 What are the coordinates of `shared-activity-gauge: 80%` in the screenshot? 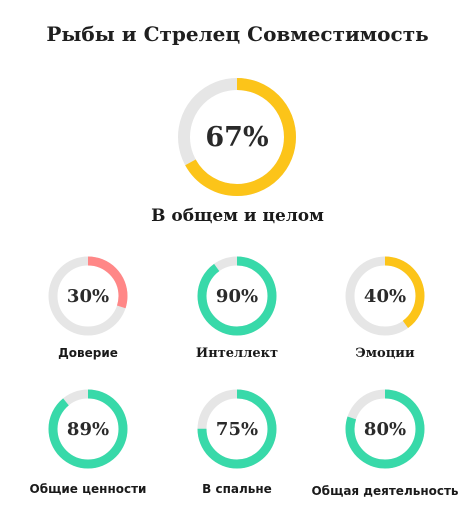 It's located at (385, 429).